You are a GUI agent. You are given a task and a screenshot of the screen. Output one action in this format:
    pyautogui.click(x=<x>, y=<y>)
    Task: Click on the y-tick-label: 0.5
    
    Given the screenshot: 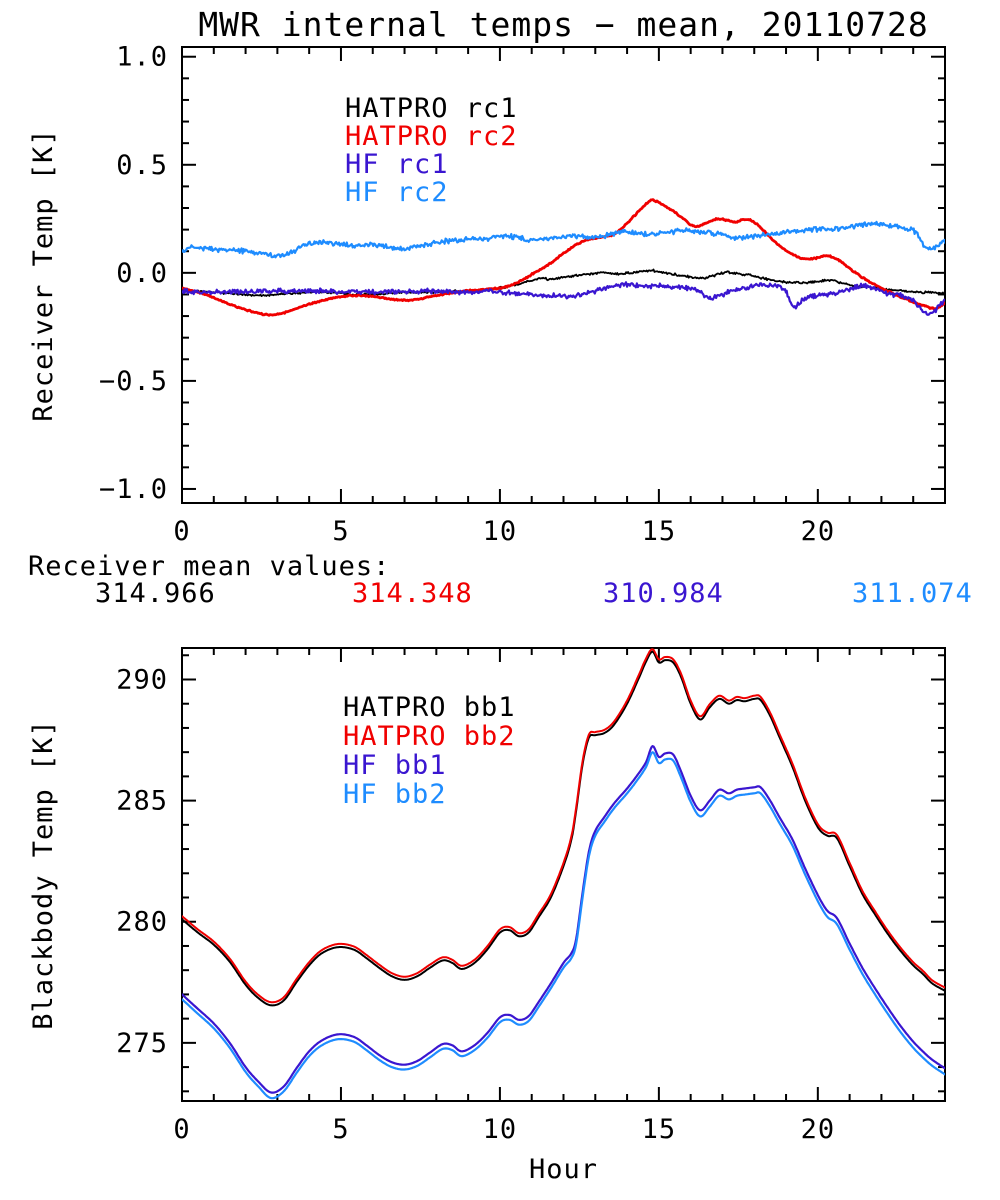 What is the action you would take?
    pyautogui.click(x=142, y=165)
    